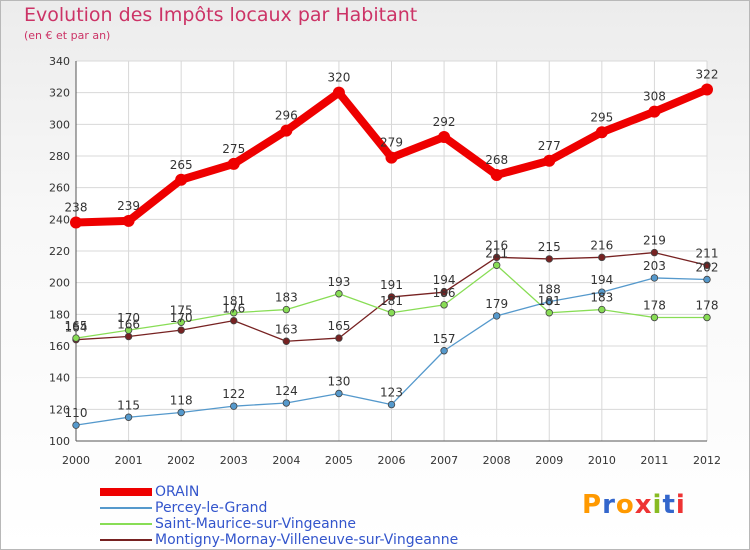 This screenshot has width=750, height=550. What do you see at coordinates (497, 460) in the screenshot?
I see `x-tick-label: 2008` at bounding box center [497, 460].